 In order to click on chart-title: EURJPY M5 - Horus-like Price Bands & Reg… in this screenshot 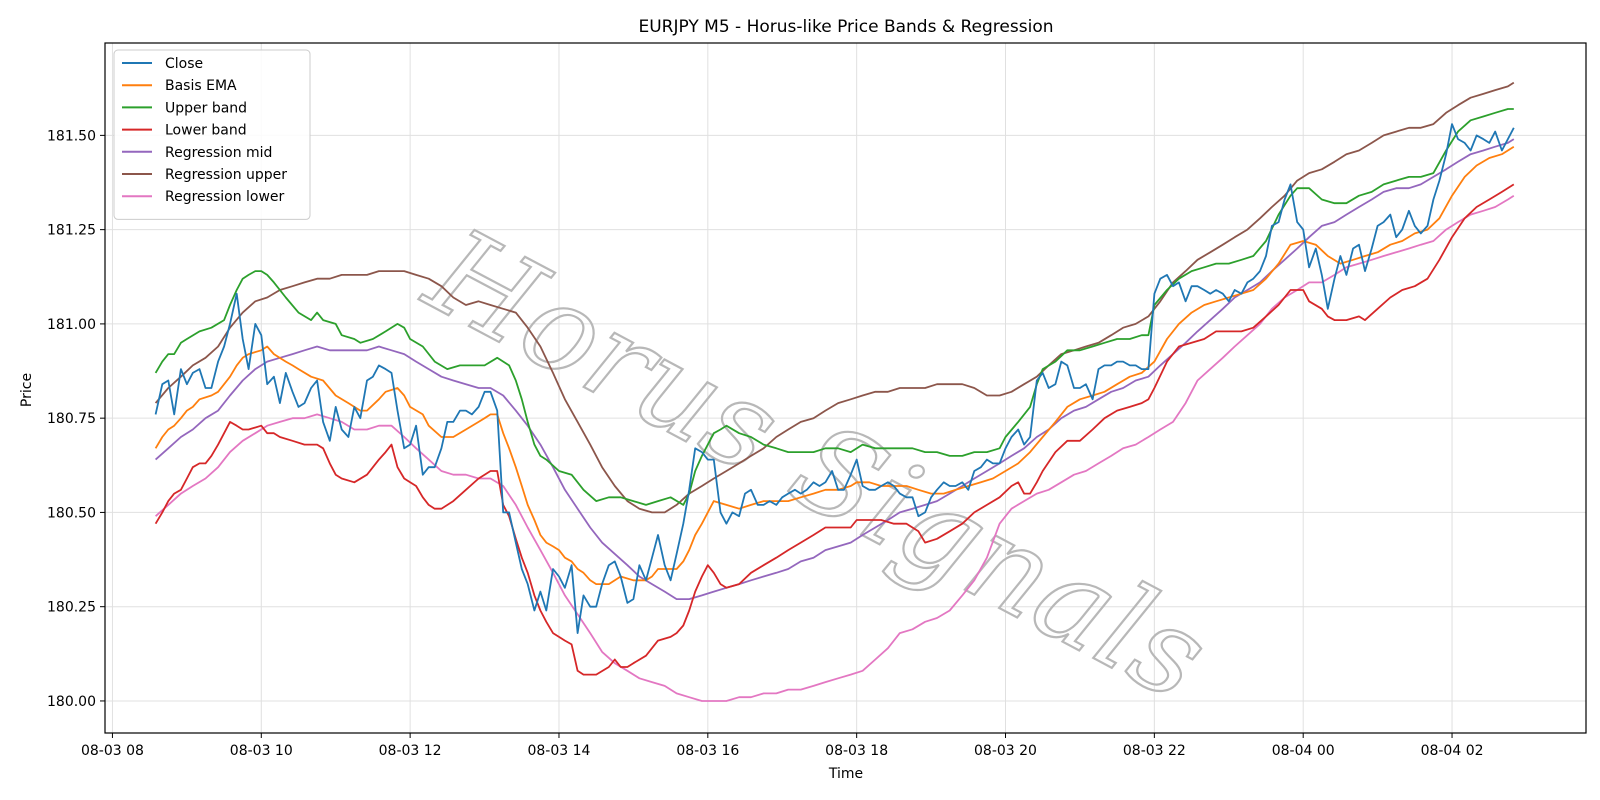, I will do `click(845, 27)`.